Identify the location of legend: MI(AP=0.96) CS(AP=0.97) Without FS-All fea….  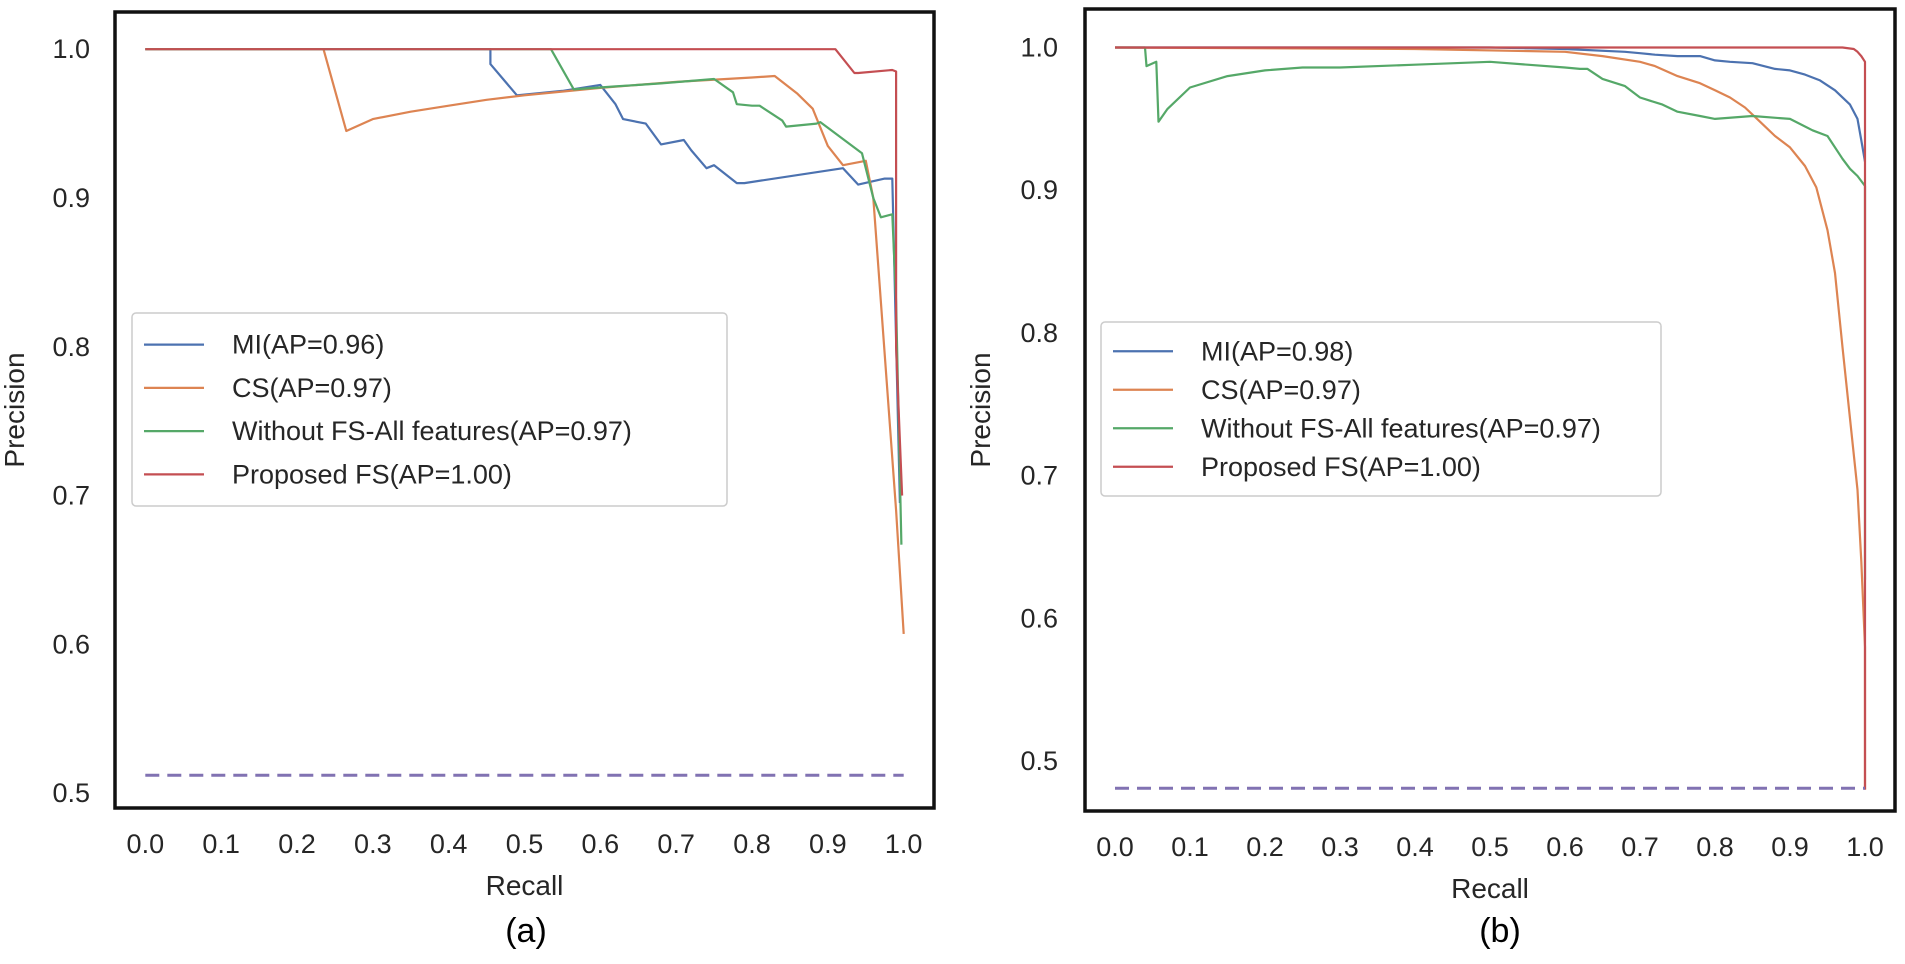
(429, 409).